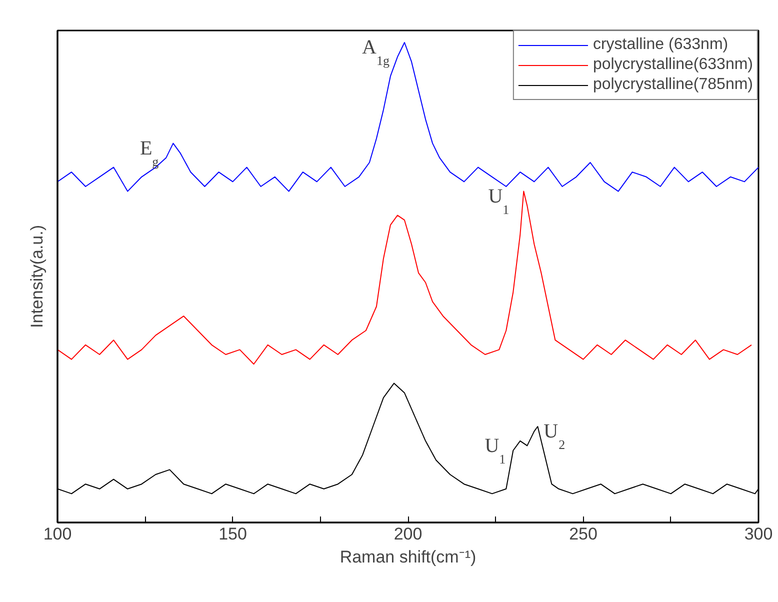 This screenshot has height=602, width=778. I want to click on x-tick-label: 250, so click(583, 534).